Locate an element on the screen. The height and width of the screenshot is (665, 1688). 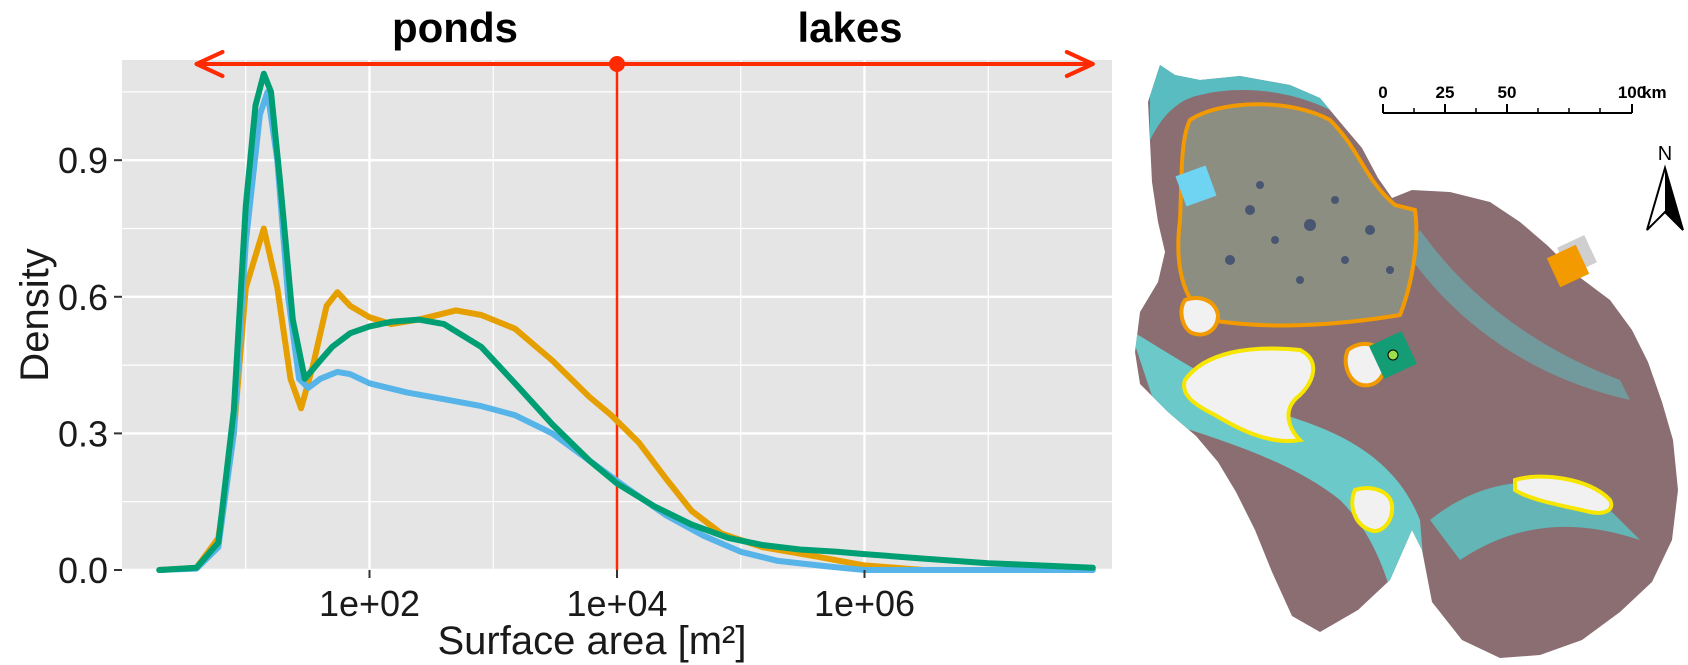
ponds-label: ponds is located at coordinates (455, 27).